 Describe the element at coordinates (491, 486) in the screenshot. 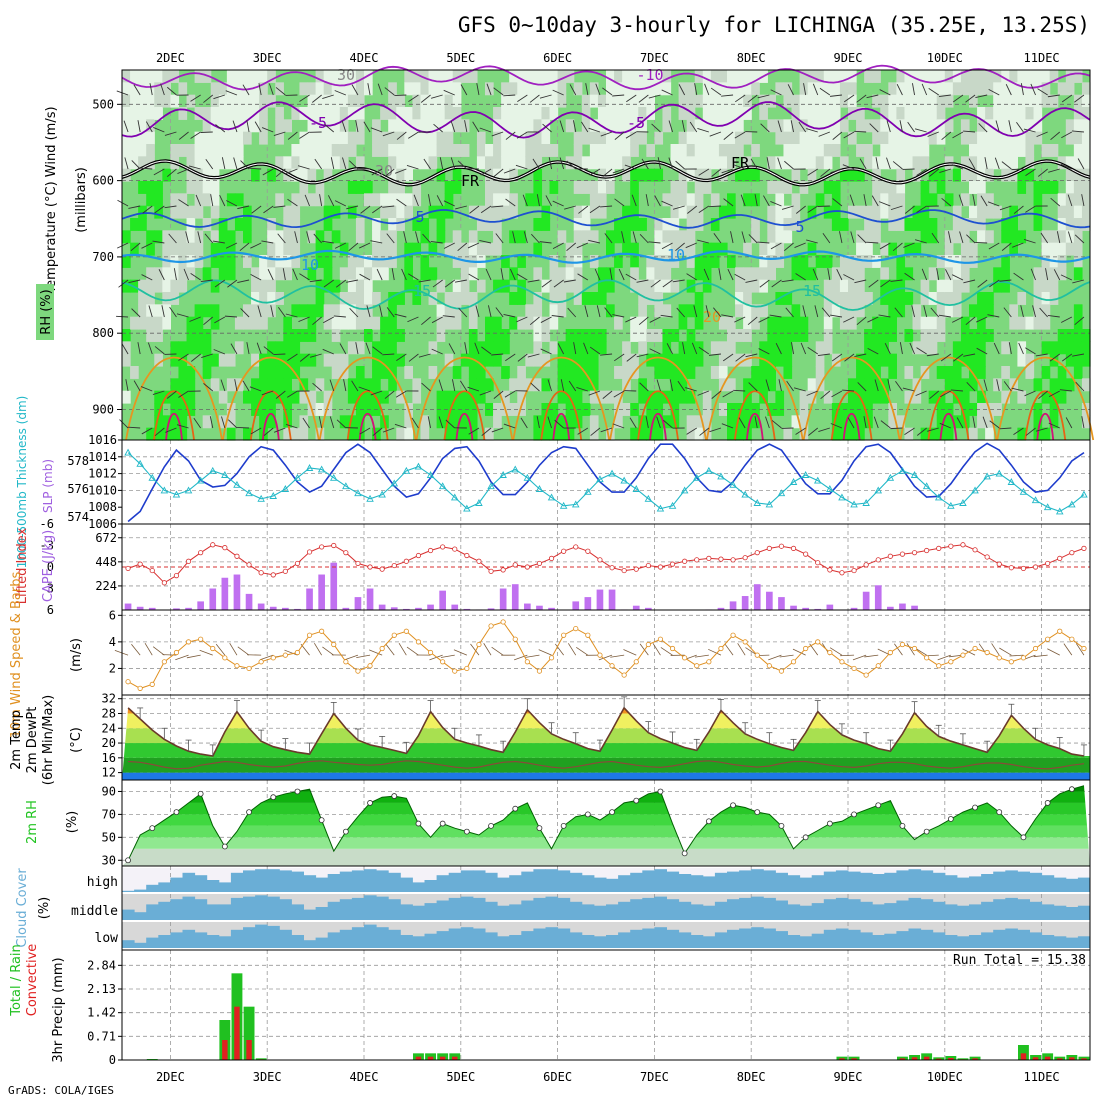

I see `thickness-marker` at that location.